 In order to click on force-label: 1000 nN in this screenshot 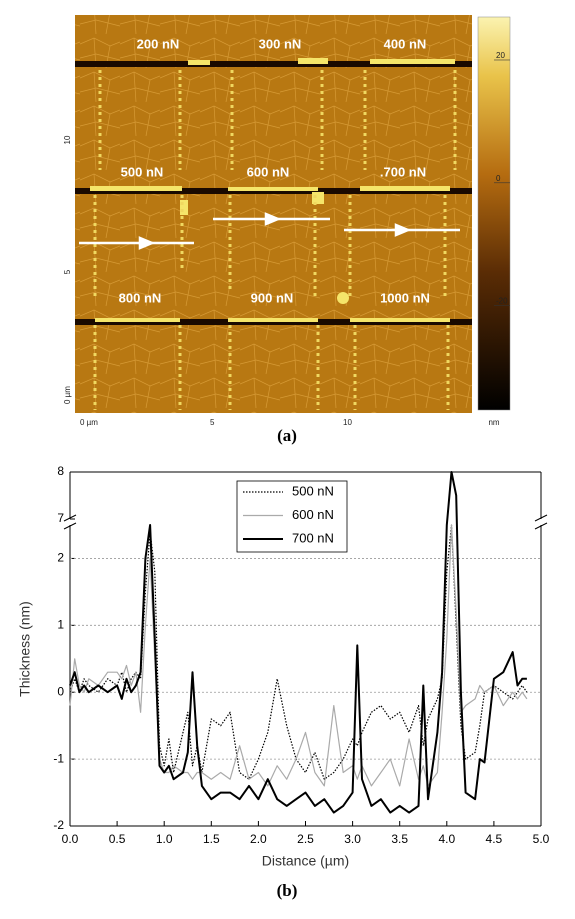, I will do `click(405, 297)`.